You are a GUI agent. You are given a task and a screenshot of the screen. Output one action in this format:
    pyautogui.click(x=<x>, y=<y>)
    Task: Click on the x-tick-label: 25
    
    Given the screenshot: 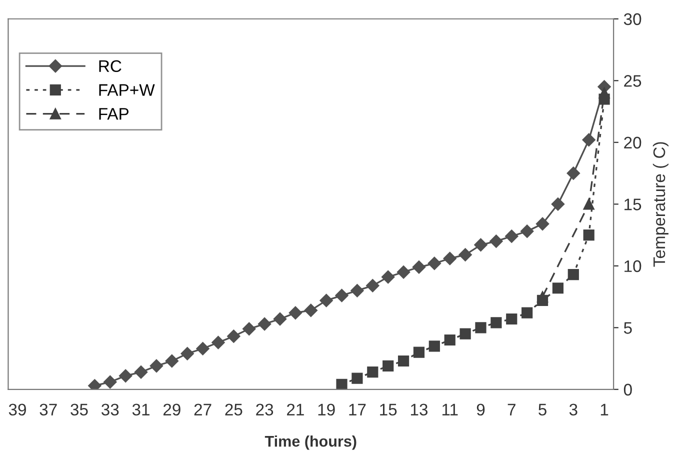 What is the action you would take?
    pyautogui.click(x=233, y=410)
    